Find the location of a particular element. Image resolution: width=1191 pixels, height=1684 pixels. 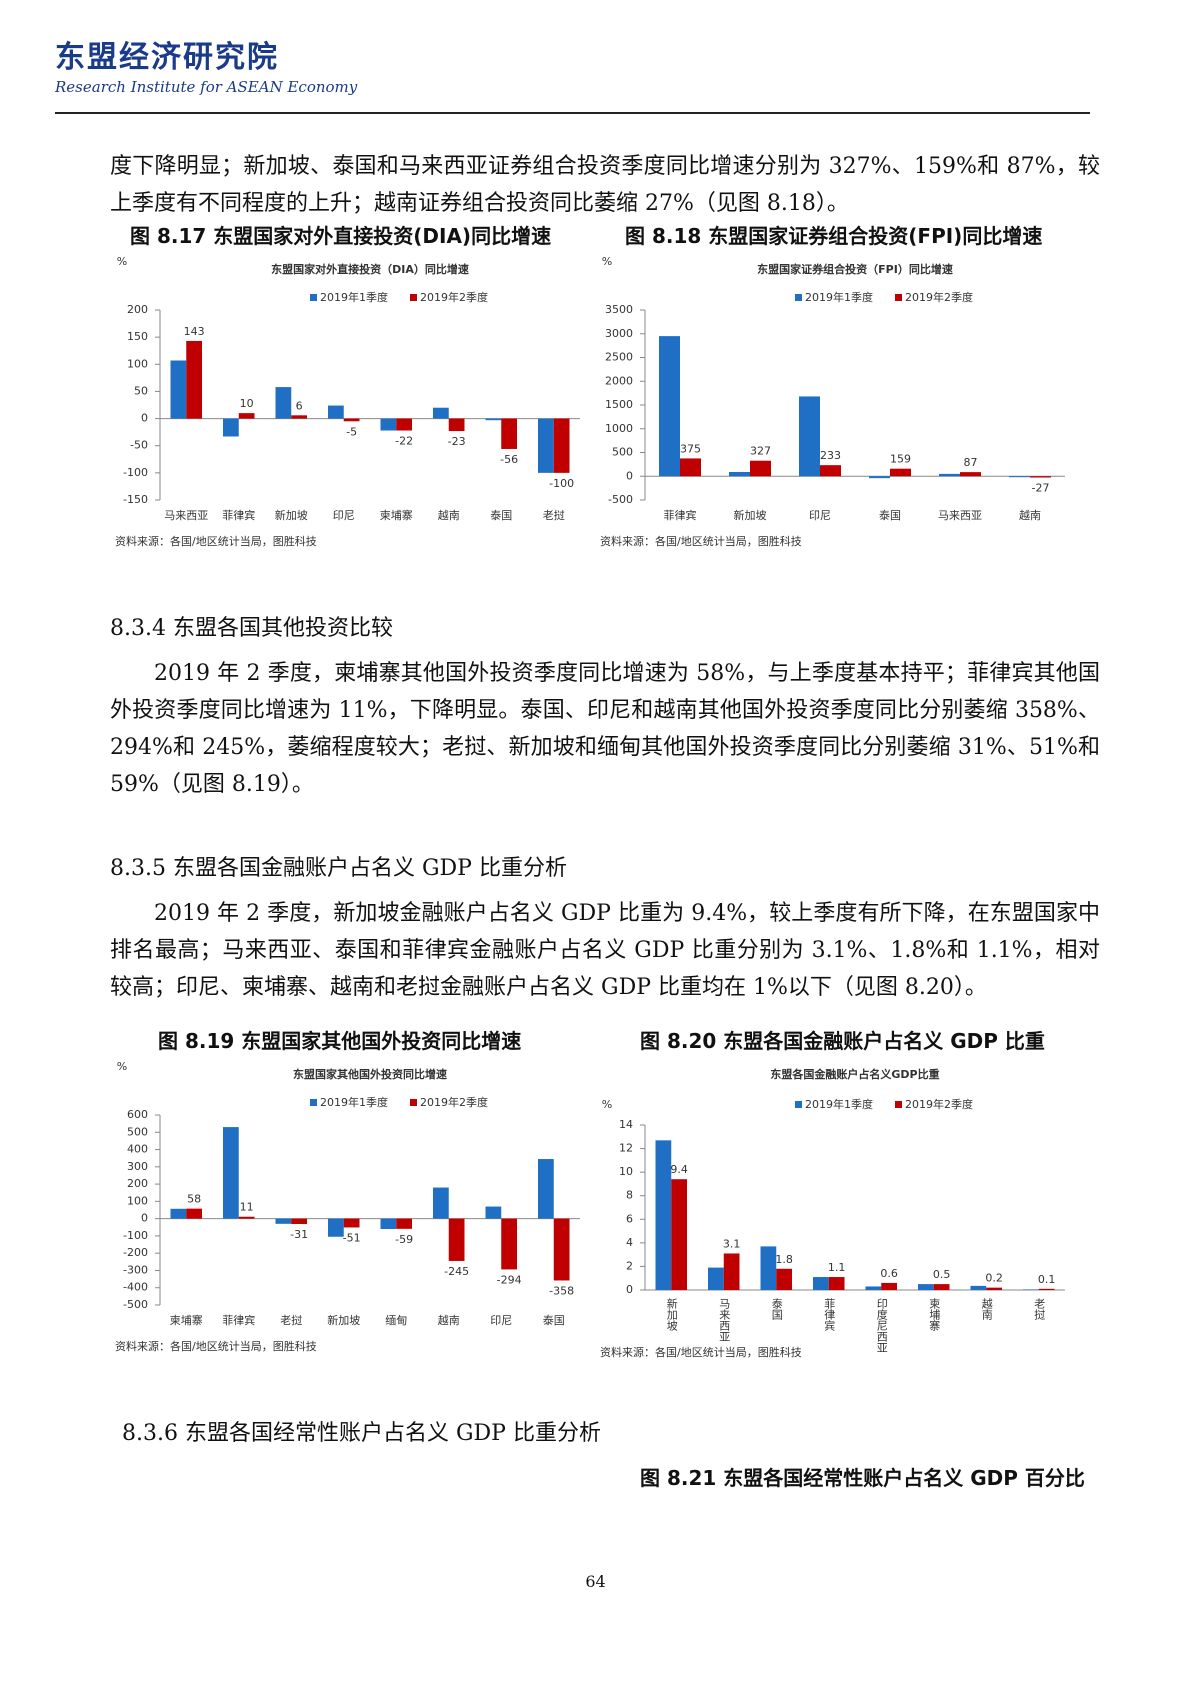

y-tick-label: 300 is located at coordinates (137, 1166).